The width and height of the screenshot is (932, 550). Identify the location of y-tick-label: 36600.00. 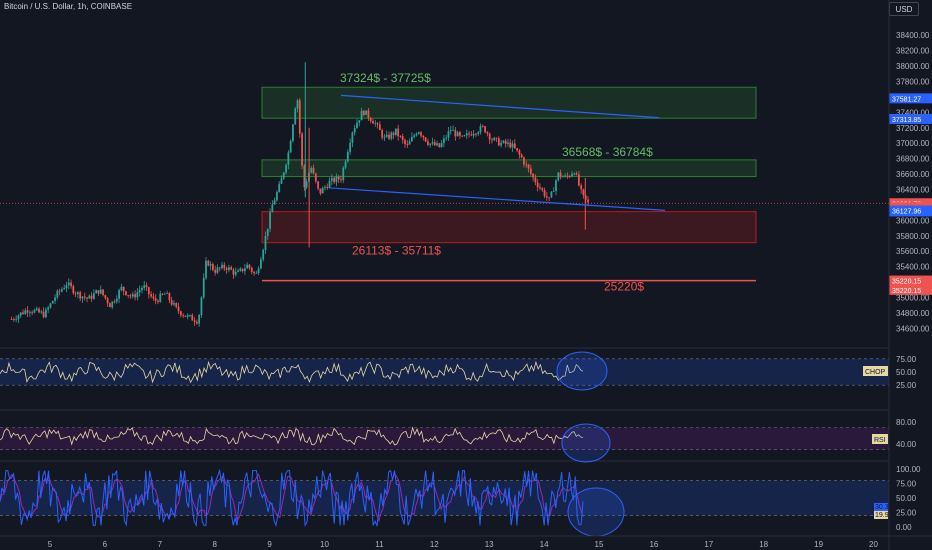
(913, 174).